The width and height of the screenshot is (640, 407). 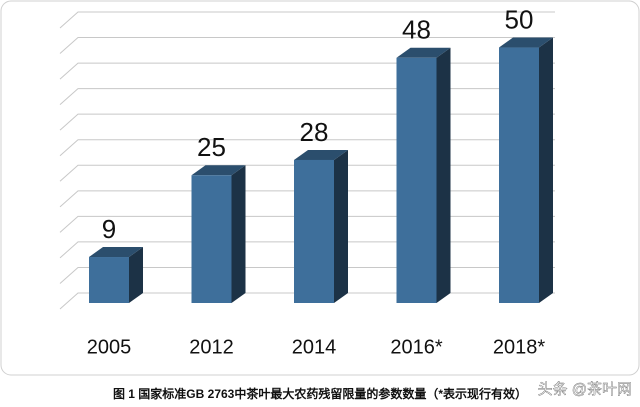 What do you see at coordinates (314, 132) in the screenshot?
I see `value-label: 28` at bounding box center [314, 132].